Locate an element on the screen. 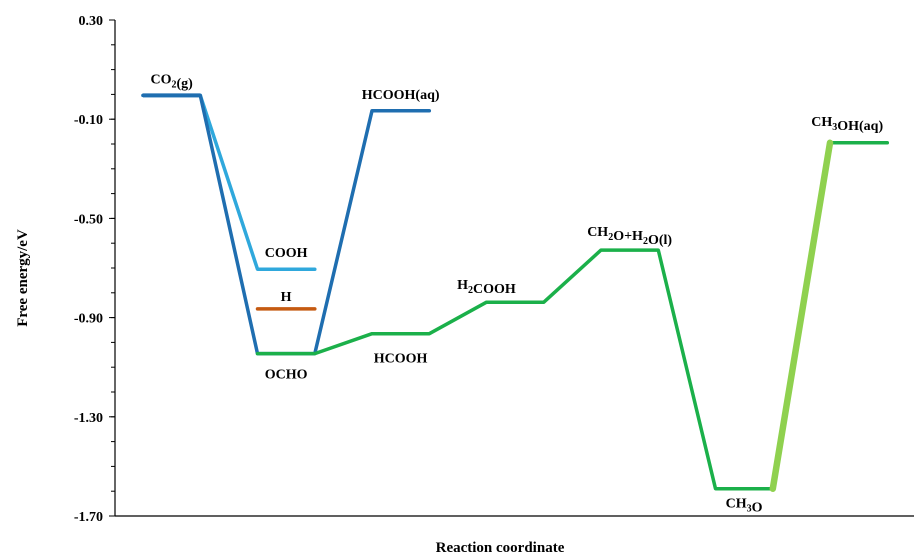 The image size is (914, 556). state-label: OCHO is located at coordinates (286, 375).